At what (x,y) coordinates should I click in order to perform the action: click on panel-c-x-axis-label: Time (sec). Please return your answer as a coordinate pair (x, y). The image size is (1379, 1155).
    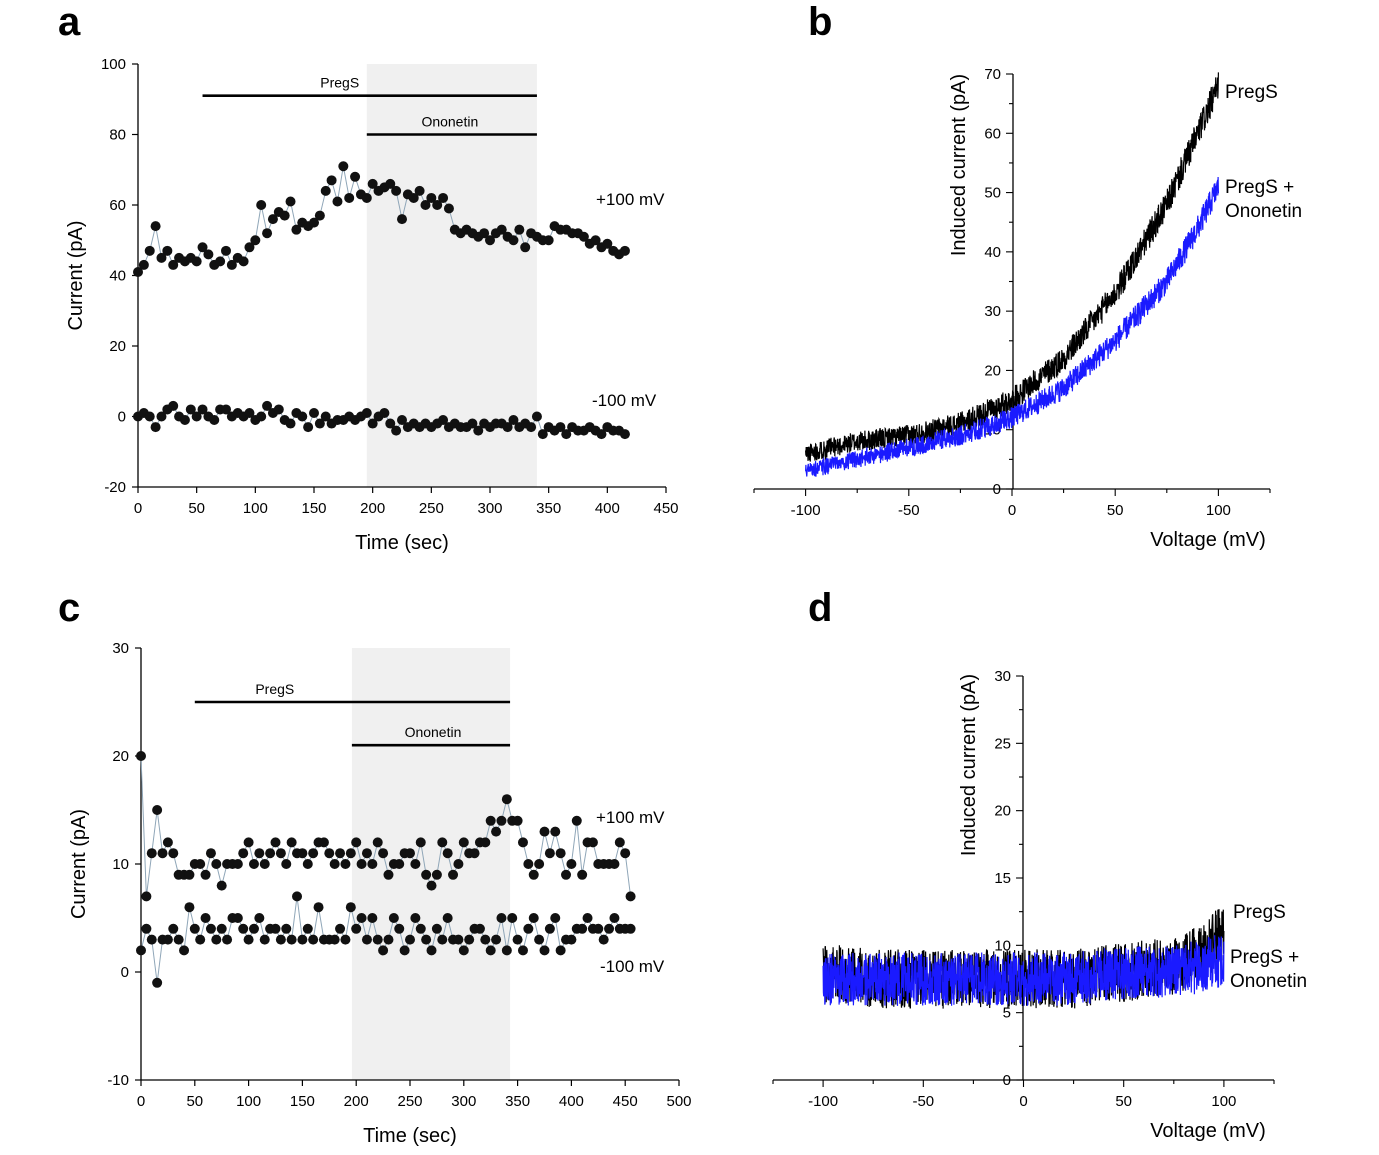
    Looking at the image, I should click on (410, 1136).